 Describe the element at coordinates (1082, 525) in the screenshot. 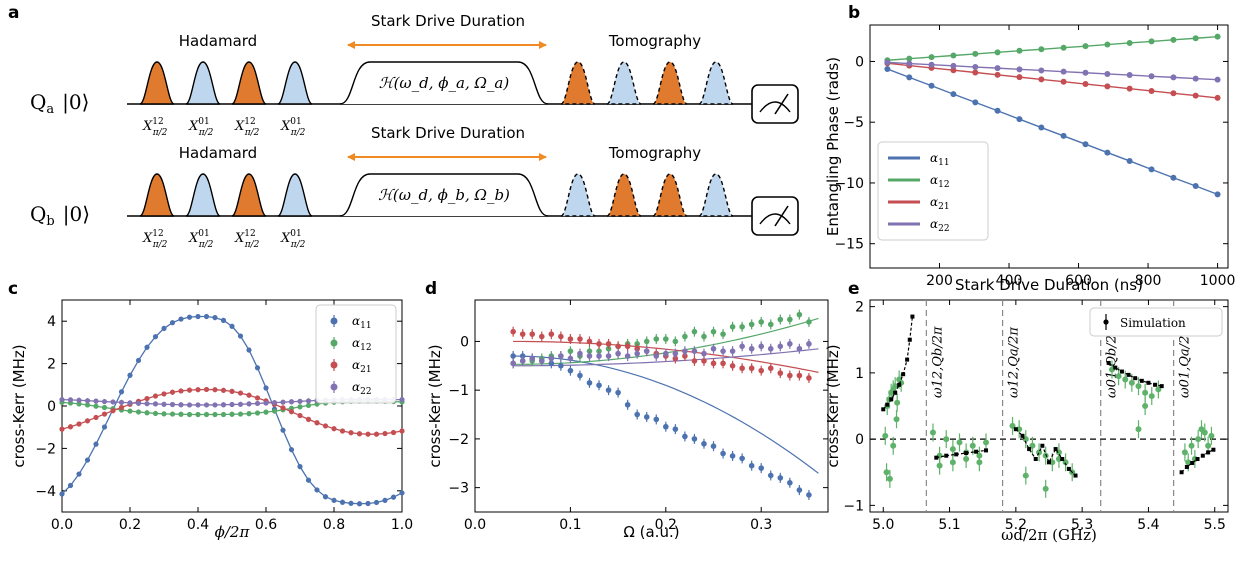

I see `x-tick-label: 5.3` at that location.